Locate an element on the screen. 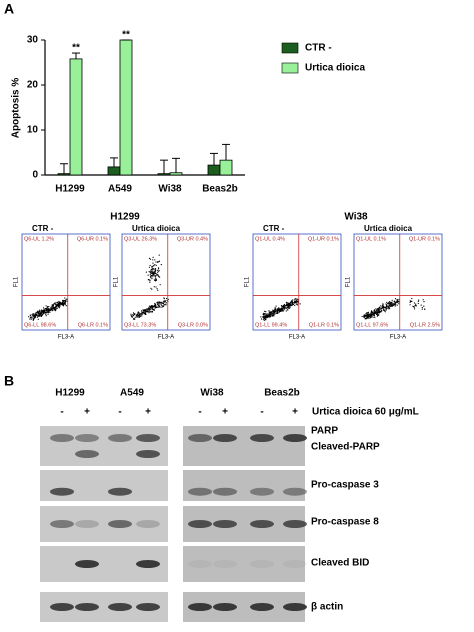 This screenshot has height=632, width=474. quadrant-label: Q3-UL 26.3% is located at coordinates (140, 239).